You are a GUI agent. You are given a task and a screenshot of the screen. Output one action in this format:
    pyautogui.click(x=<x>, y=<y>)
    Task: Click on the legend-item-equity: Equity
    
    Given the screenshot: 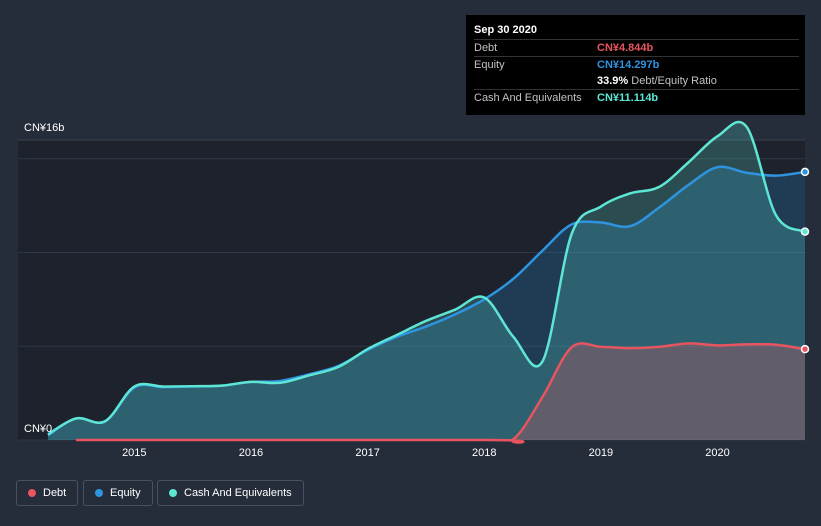 What is the action you would take?
    pyautogui.click(x=118, y=493)
    